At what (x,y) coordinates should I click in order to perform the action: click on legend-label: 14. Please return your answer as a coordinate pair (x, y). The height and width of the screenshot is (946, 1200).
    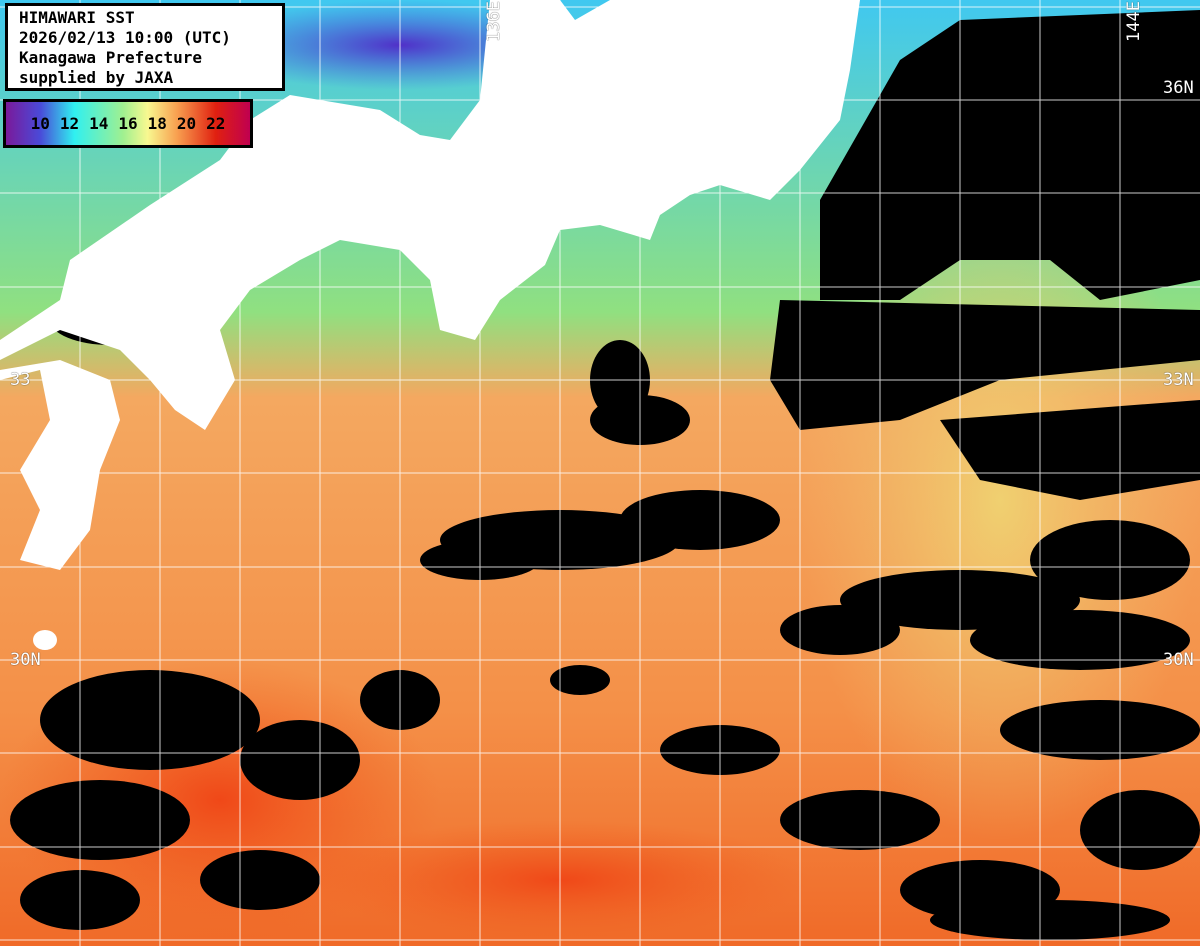
    Looking at the image, I should click on (99, 123).